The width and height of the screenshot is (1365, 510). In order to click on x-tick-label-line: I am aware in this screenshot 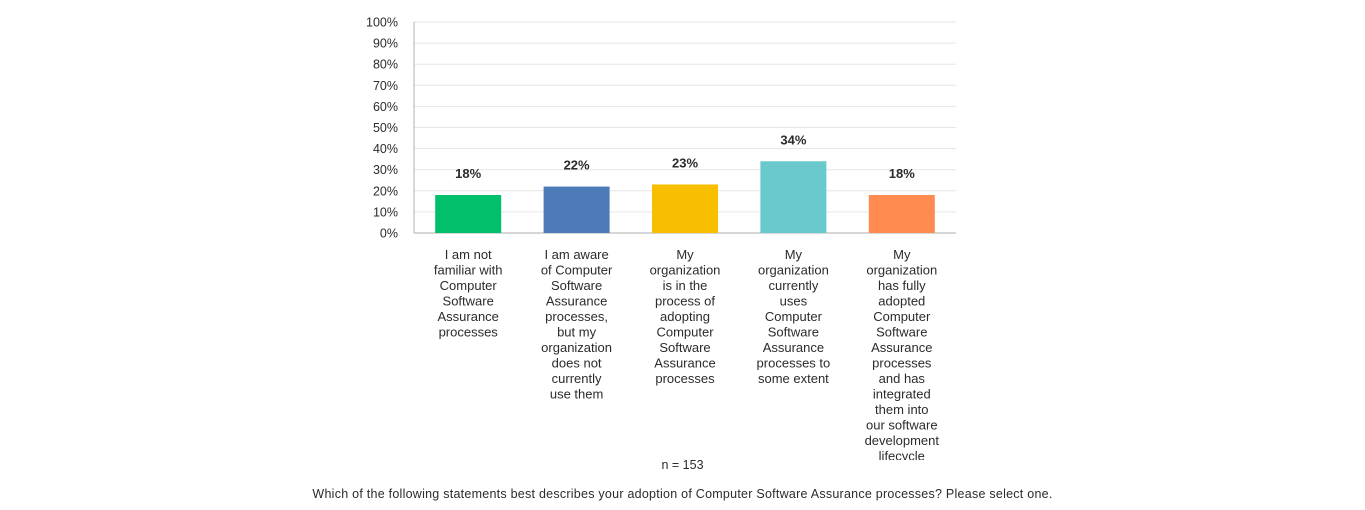, I will do `click(576, 254)`.